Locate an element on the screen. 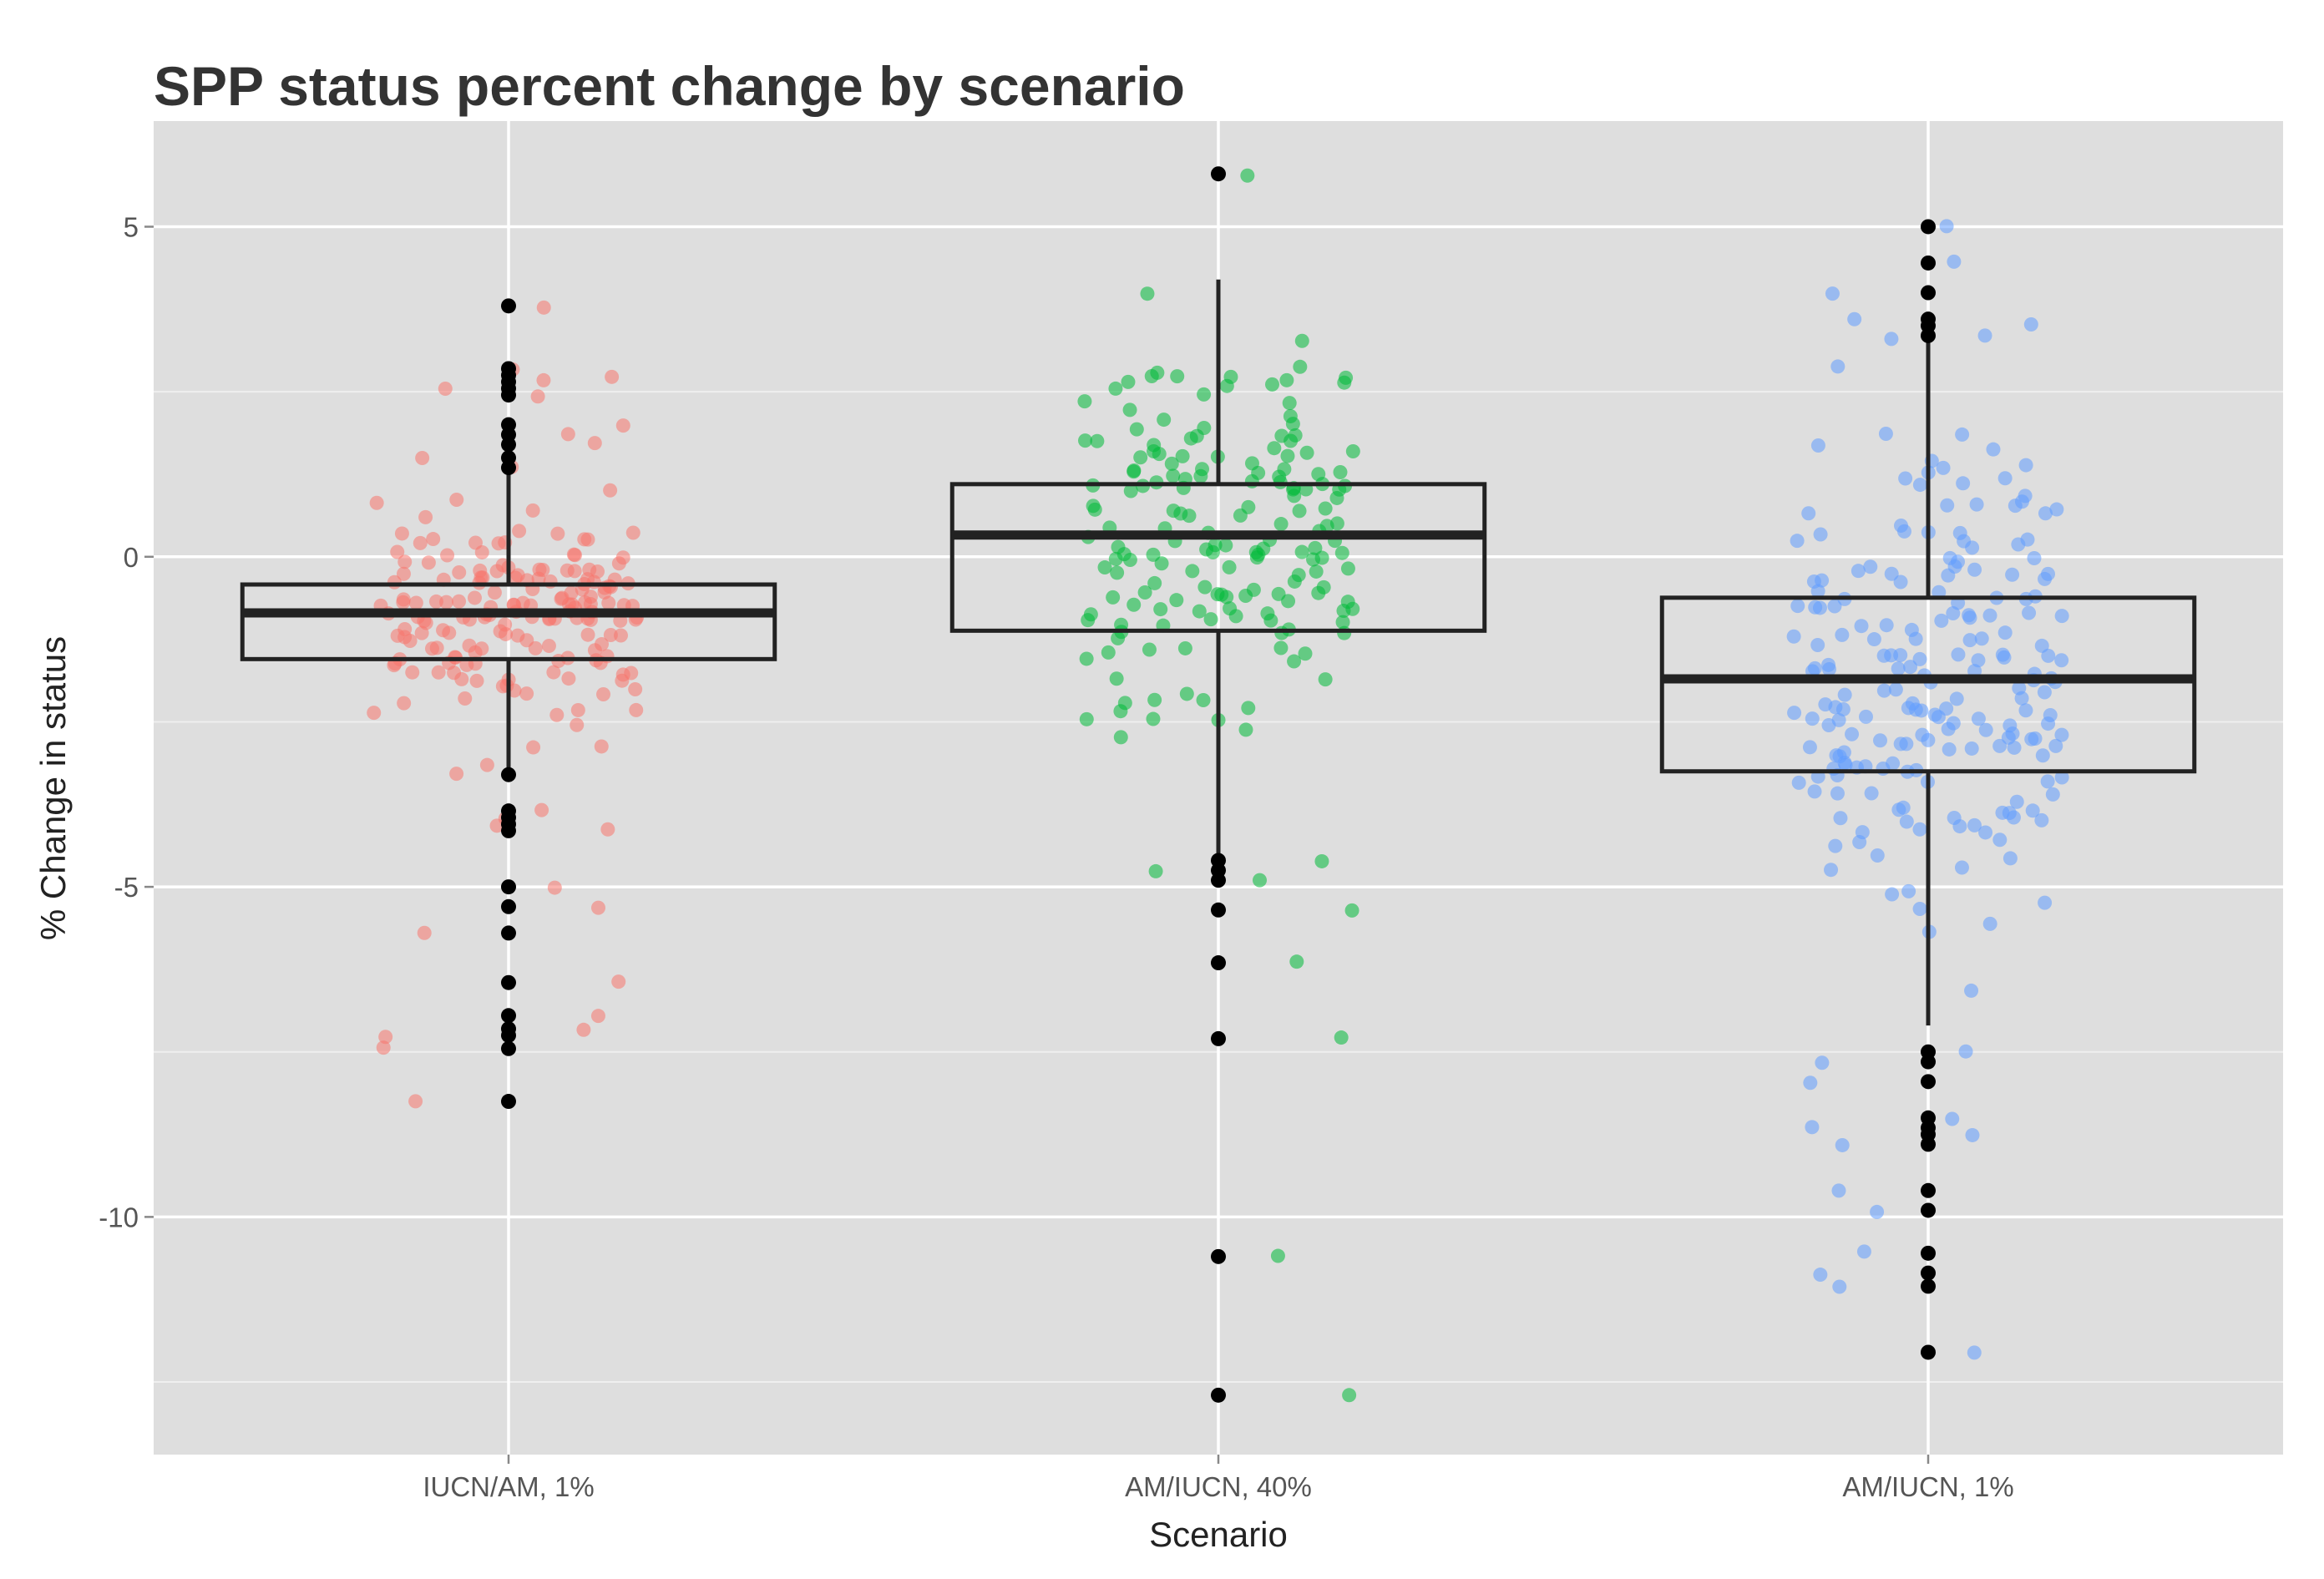 Image resolution: width=2324 pixels, height=1579 pixels. x-tick-label: AM/IUCN, 40% is located at coordinates (1218, 1487).